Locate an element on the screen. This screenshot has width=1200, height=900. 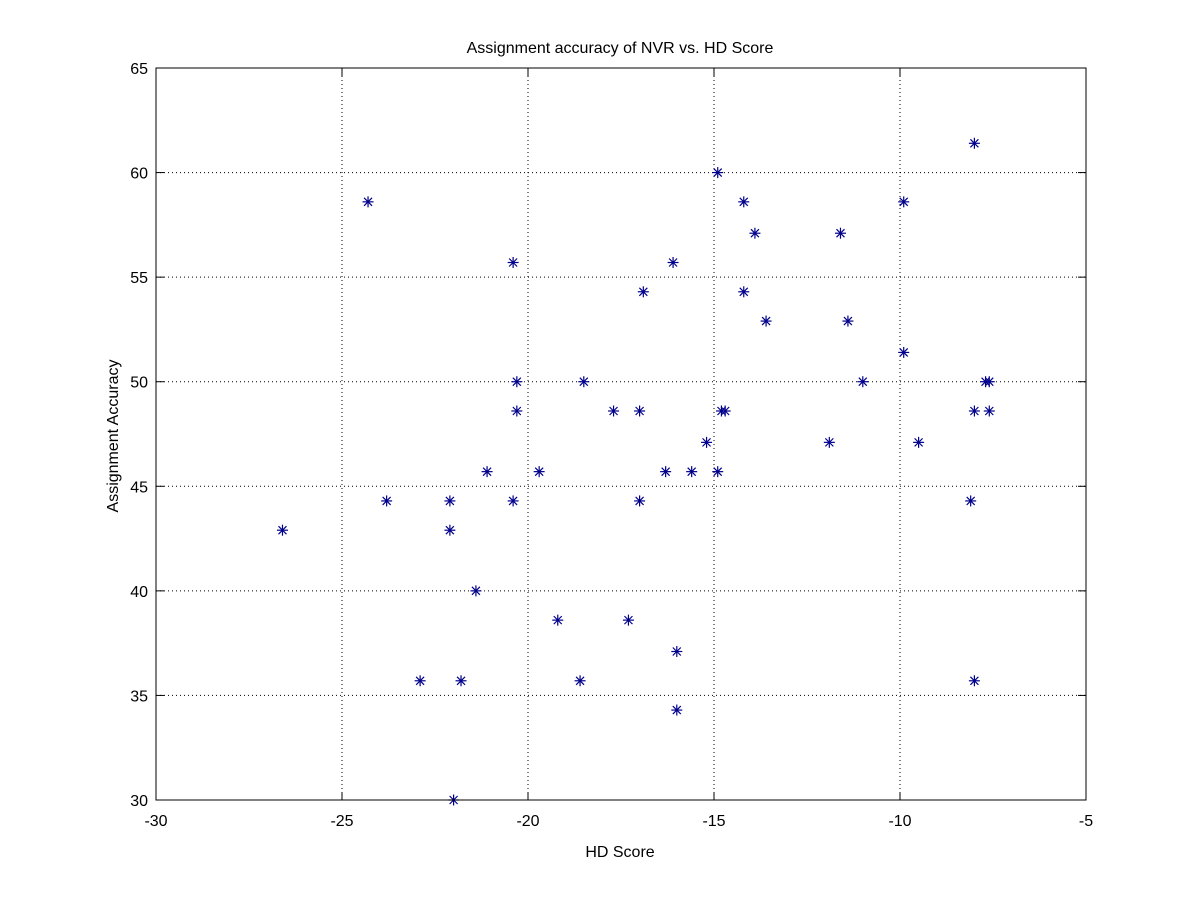
x-tick-label: -10 is located at coordinates (899, 821).